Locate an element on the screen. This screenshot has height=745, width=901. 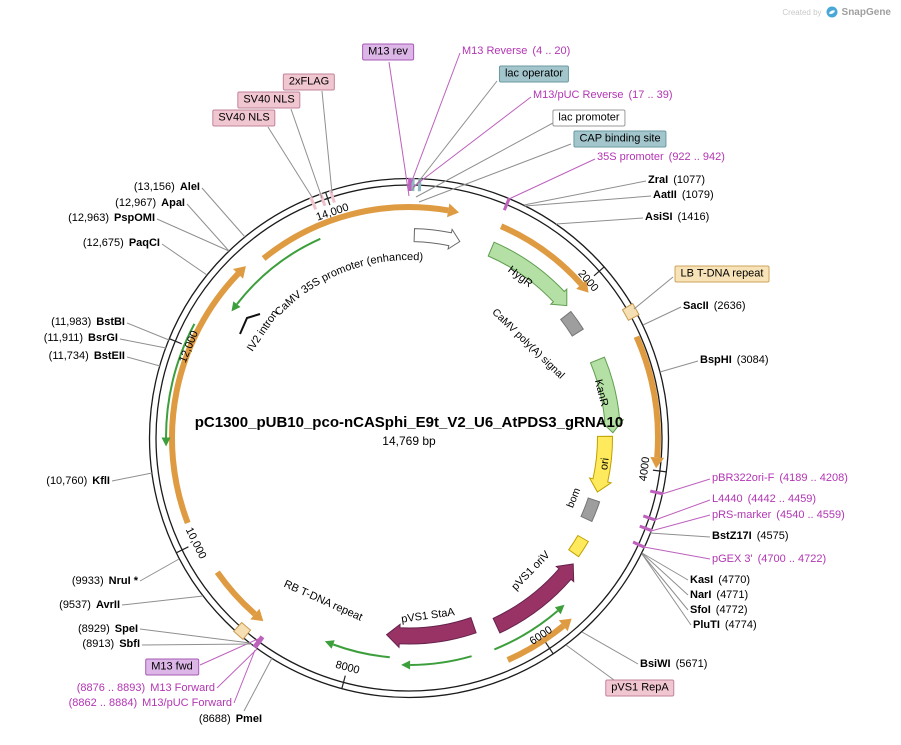
ori-label: ori is located at coordinates (604, 464).